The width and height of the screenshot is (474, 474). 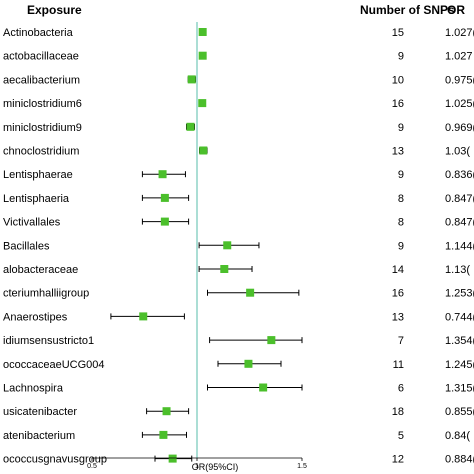 What do you see at coordinates (236, 270) in the screenshot?
I see `forest-row: alobacteraceae 14 1.13(` at bounding box center [236, 270].